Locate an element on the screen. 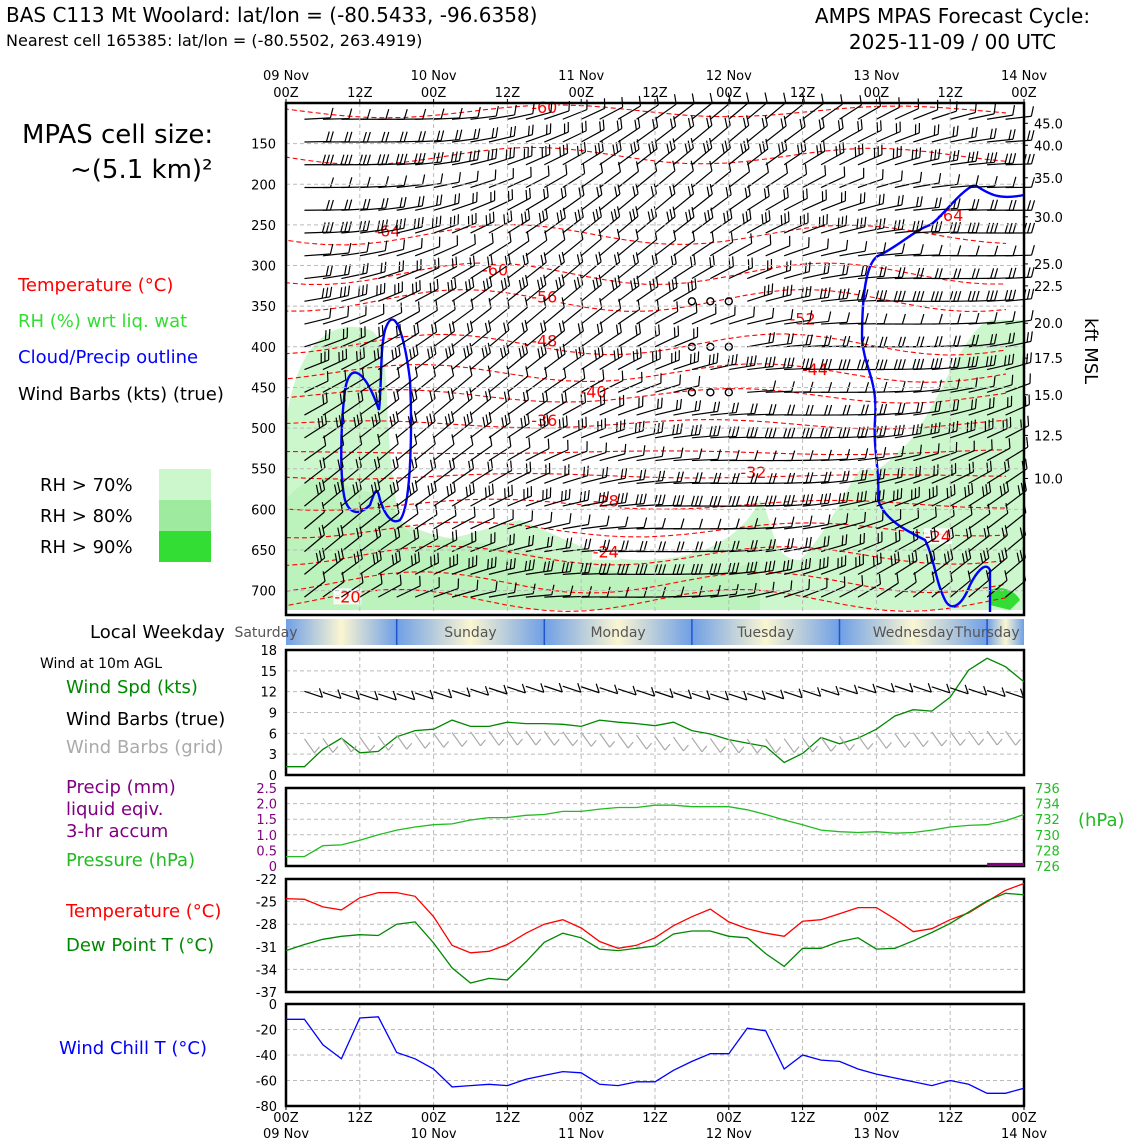 This screenshot has height=1140, width=1140. section-ytick-kft: 35.0 is located at coordinates (1048, 179).